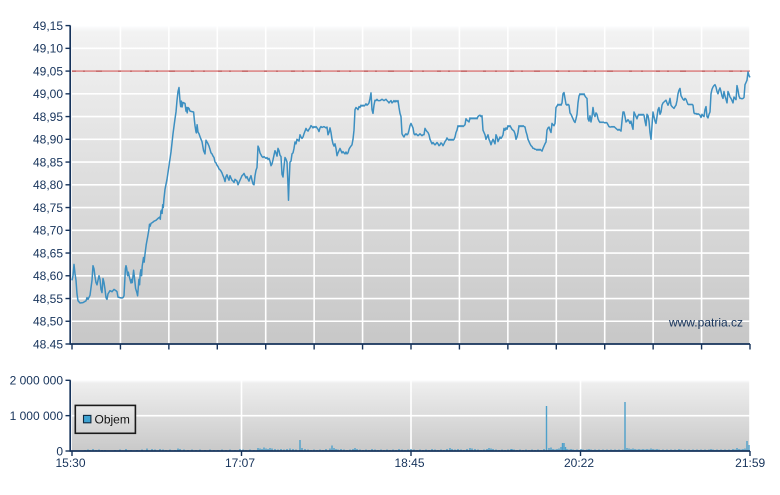 This screenshot has width=780, height=495. Describe the element at coordinates (37, 381) in the screenshot. I see `svg-text: 2 000 000` at that location.